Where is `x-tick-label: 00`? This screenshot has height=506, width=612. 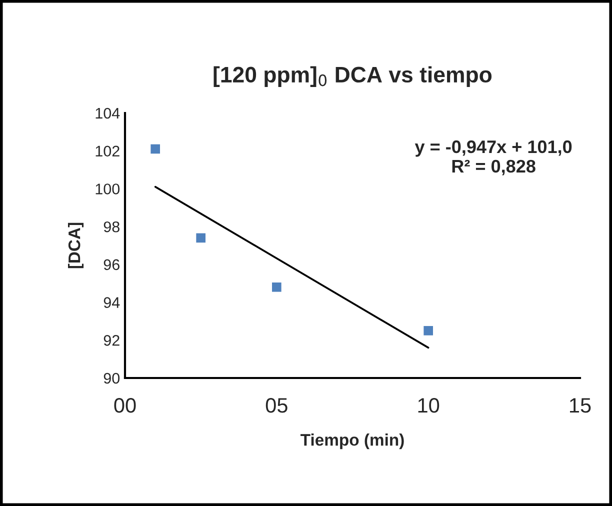
x-tick-label: 00 is located at coordinates (125, 405).